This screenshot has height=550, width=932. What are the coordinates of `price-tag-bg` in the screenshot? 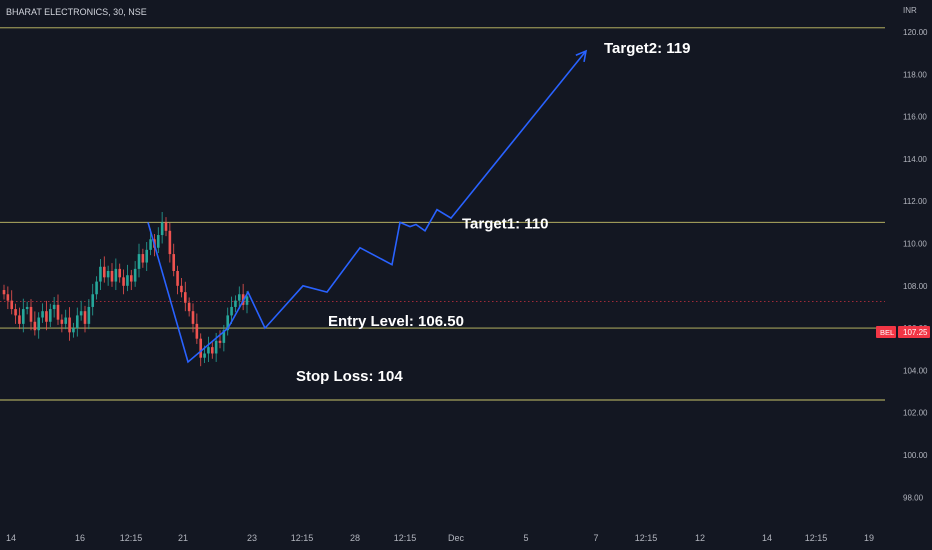 It's located at (914, 332).